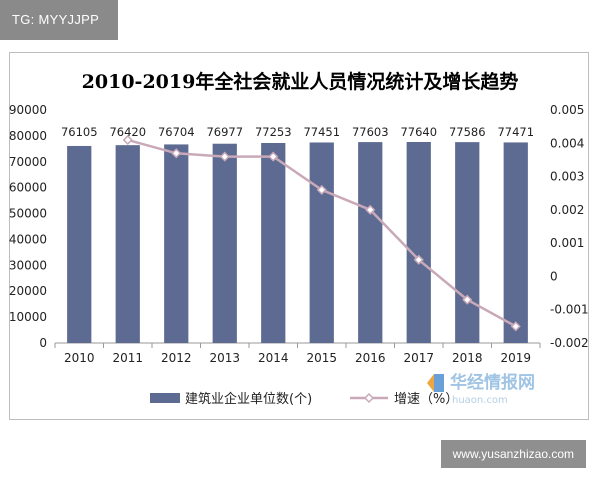  I want to click on right-axis-tick-label: 0, so click(554, 276).